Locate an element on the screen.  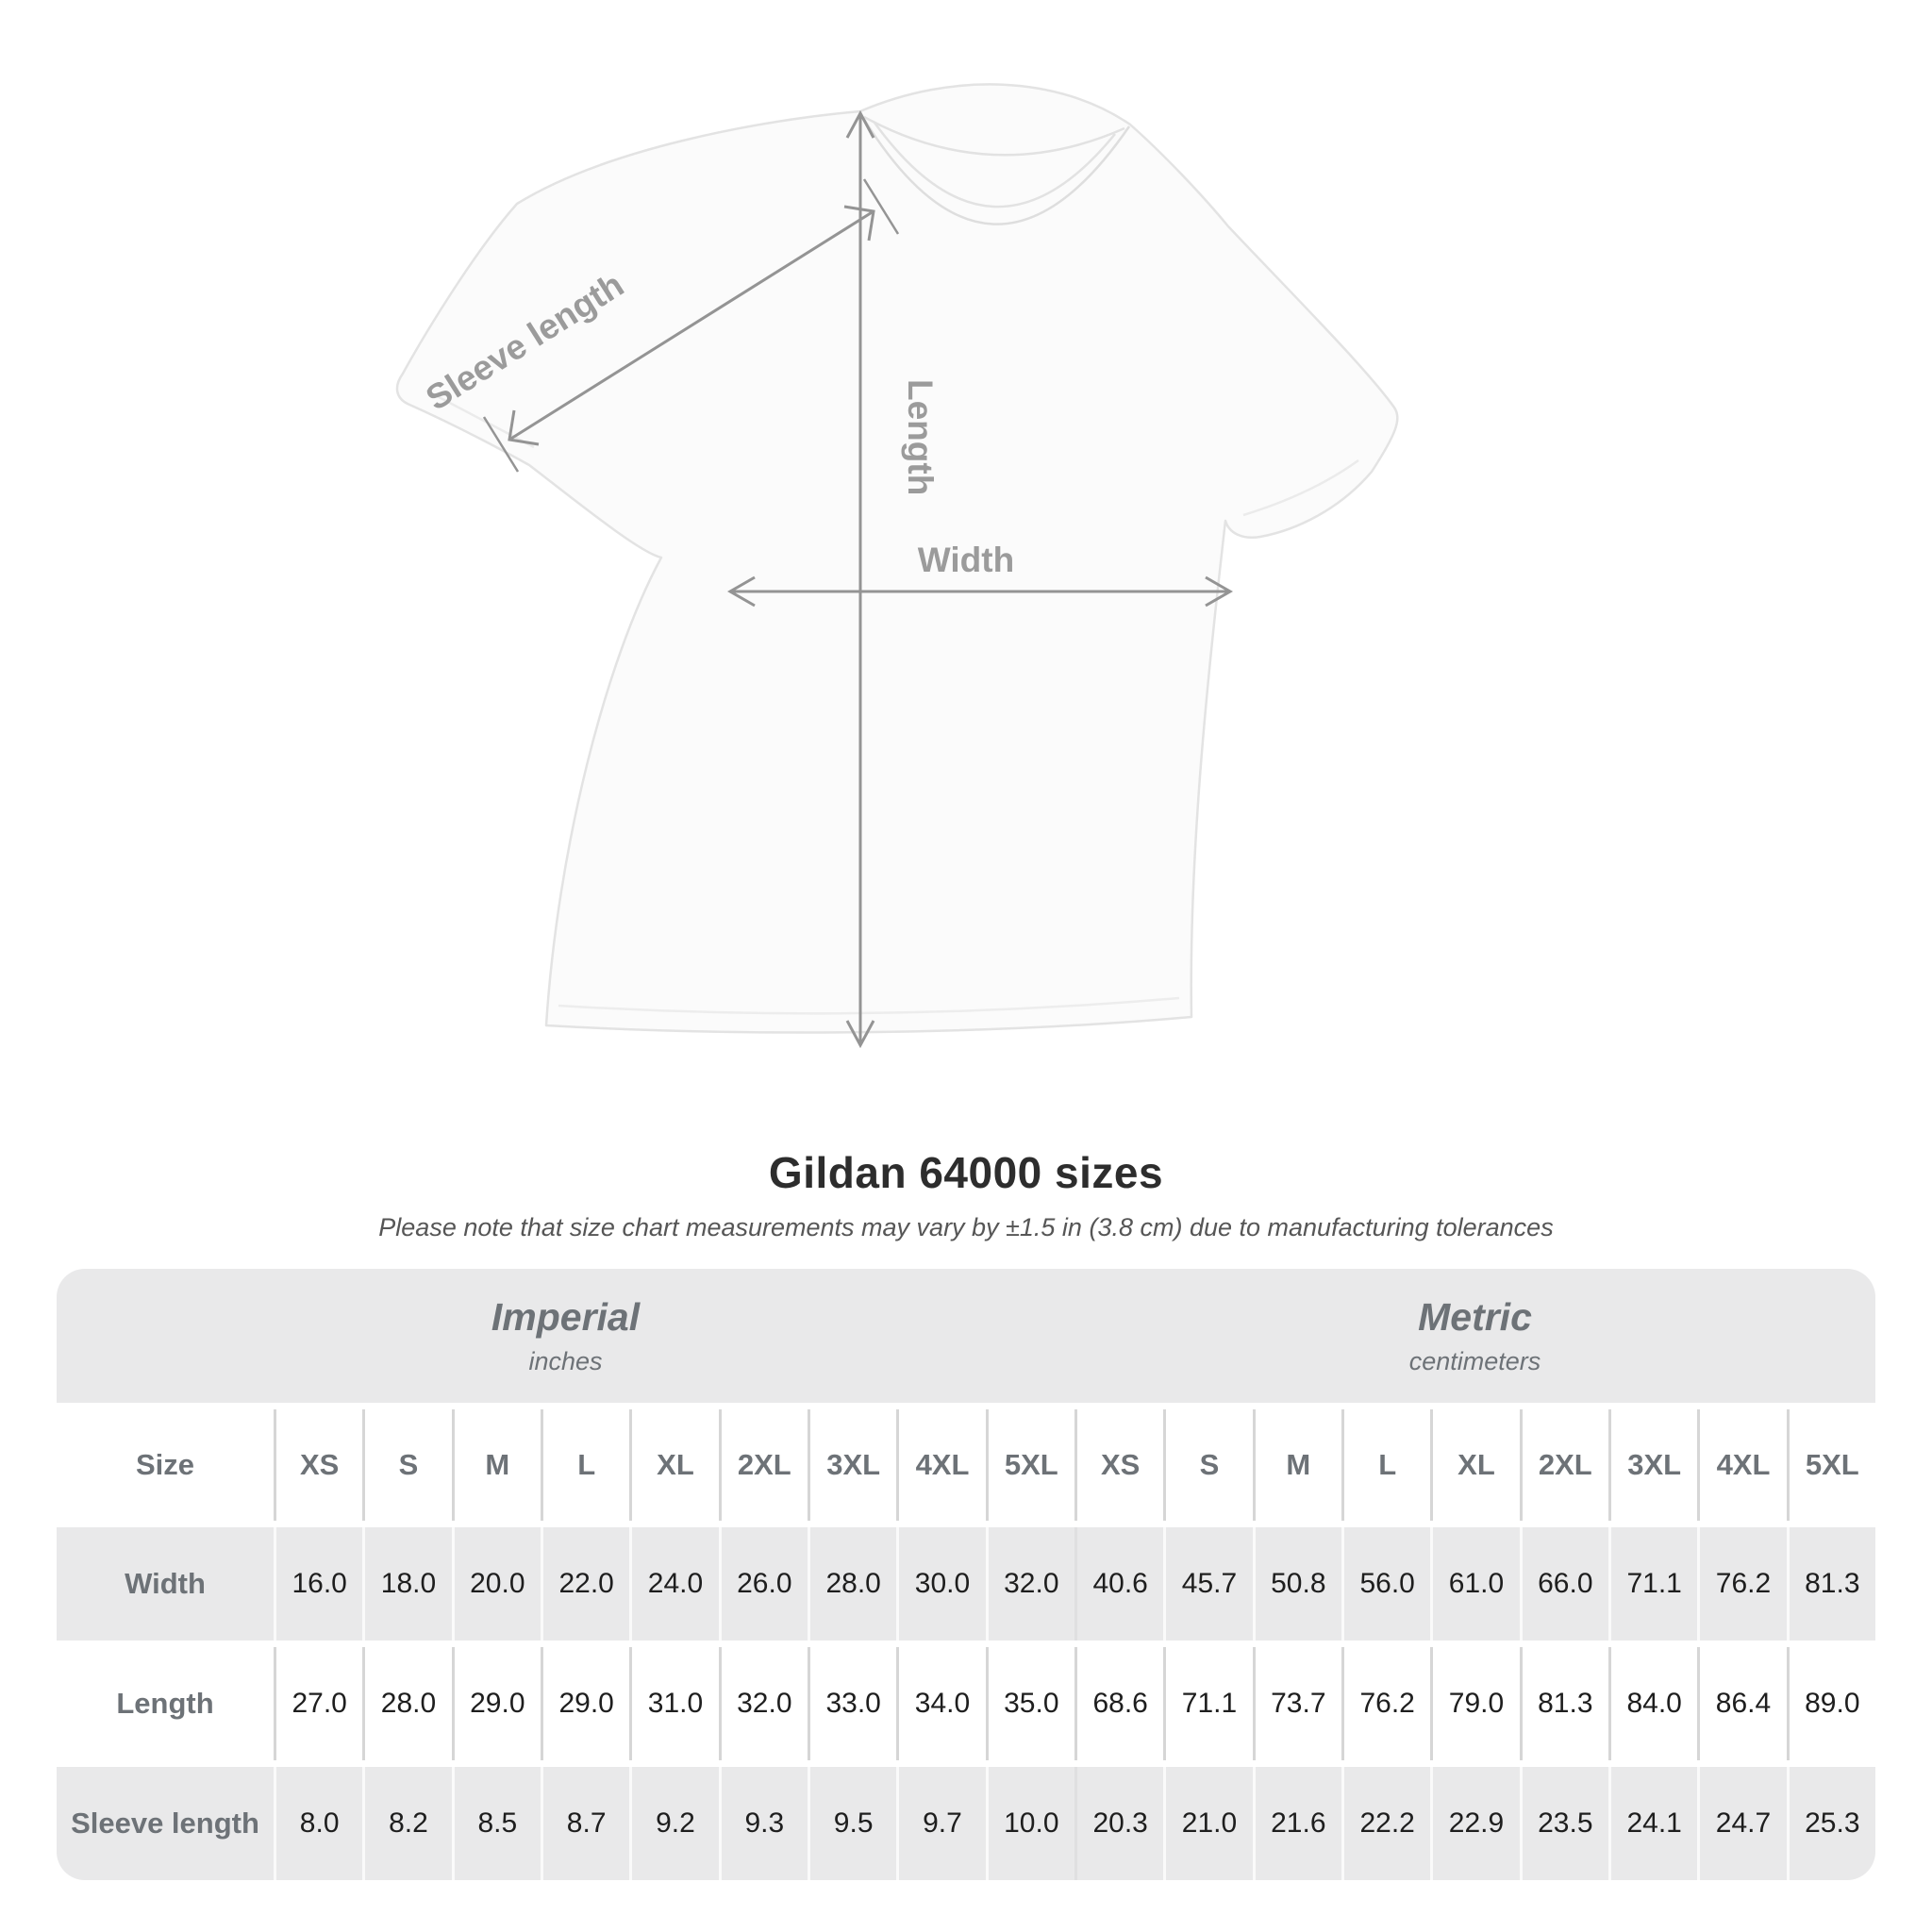
unit-header-band: Imperial inches Metric centimeters is located at coordinates (966, 1336).